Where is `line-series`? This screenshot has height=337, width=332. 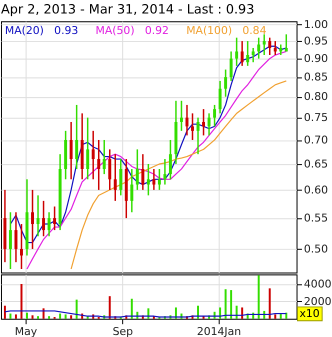
line-series is located at coordinates (145, 314).